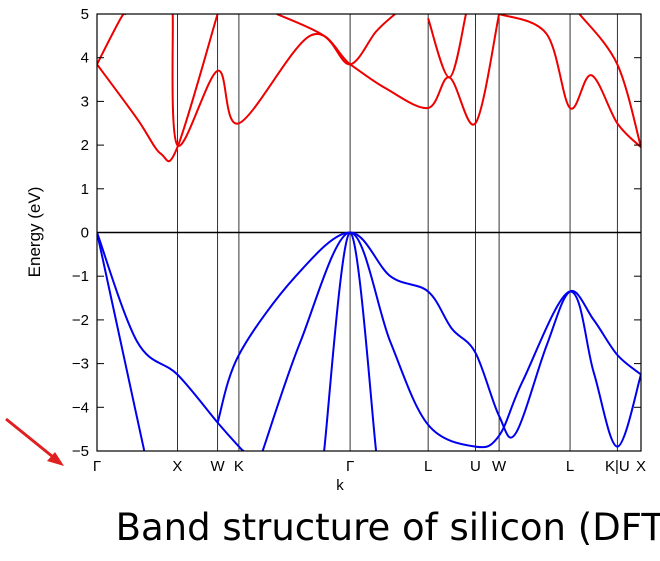  What do you see at coordinates (350, 466) in the screenshot?
I see `x-tick-label-4: Γ` at bounding box center [350, 466].